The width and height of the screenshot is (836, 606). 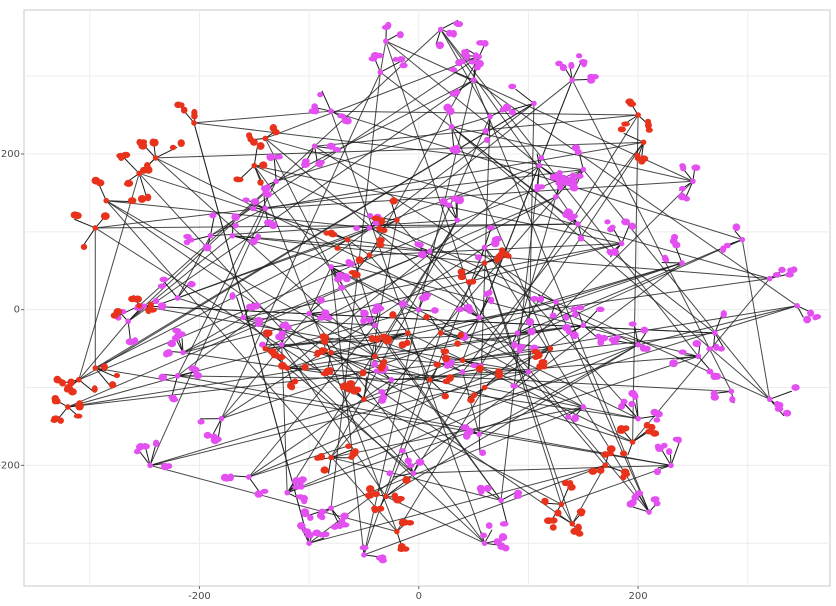 I want to click on x-tick-label: 200, so click(x=638, y=596).